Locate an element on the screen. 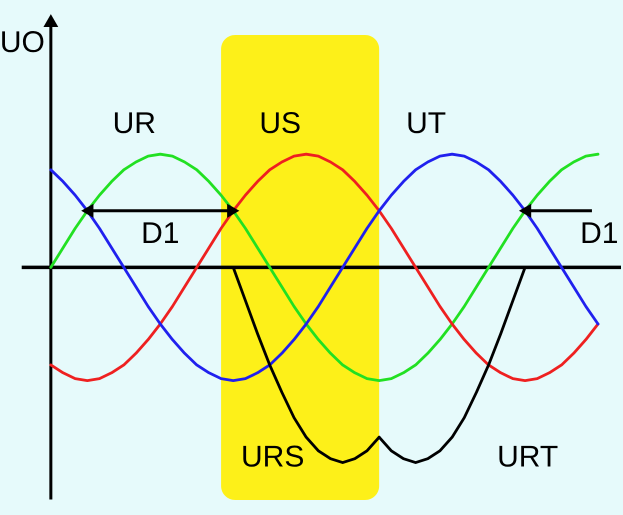 The width and height of the screenshot is (623, 515). series-label: UR is located at coordinates (134, 123).